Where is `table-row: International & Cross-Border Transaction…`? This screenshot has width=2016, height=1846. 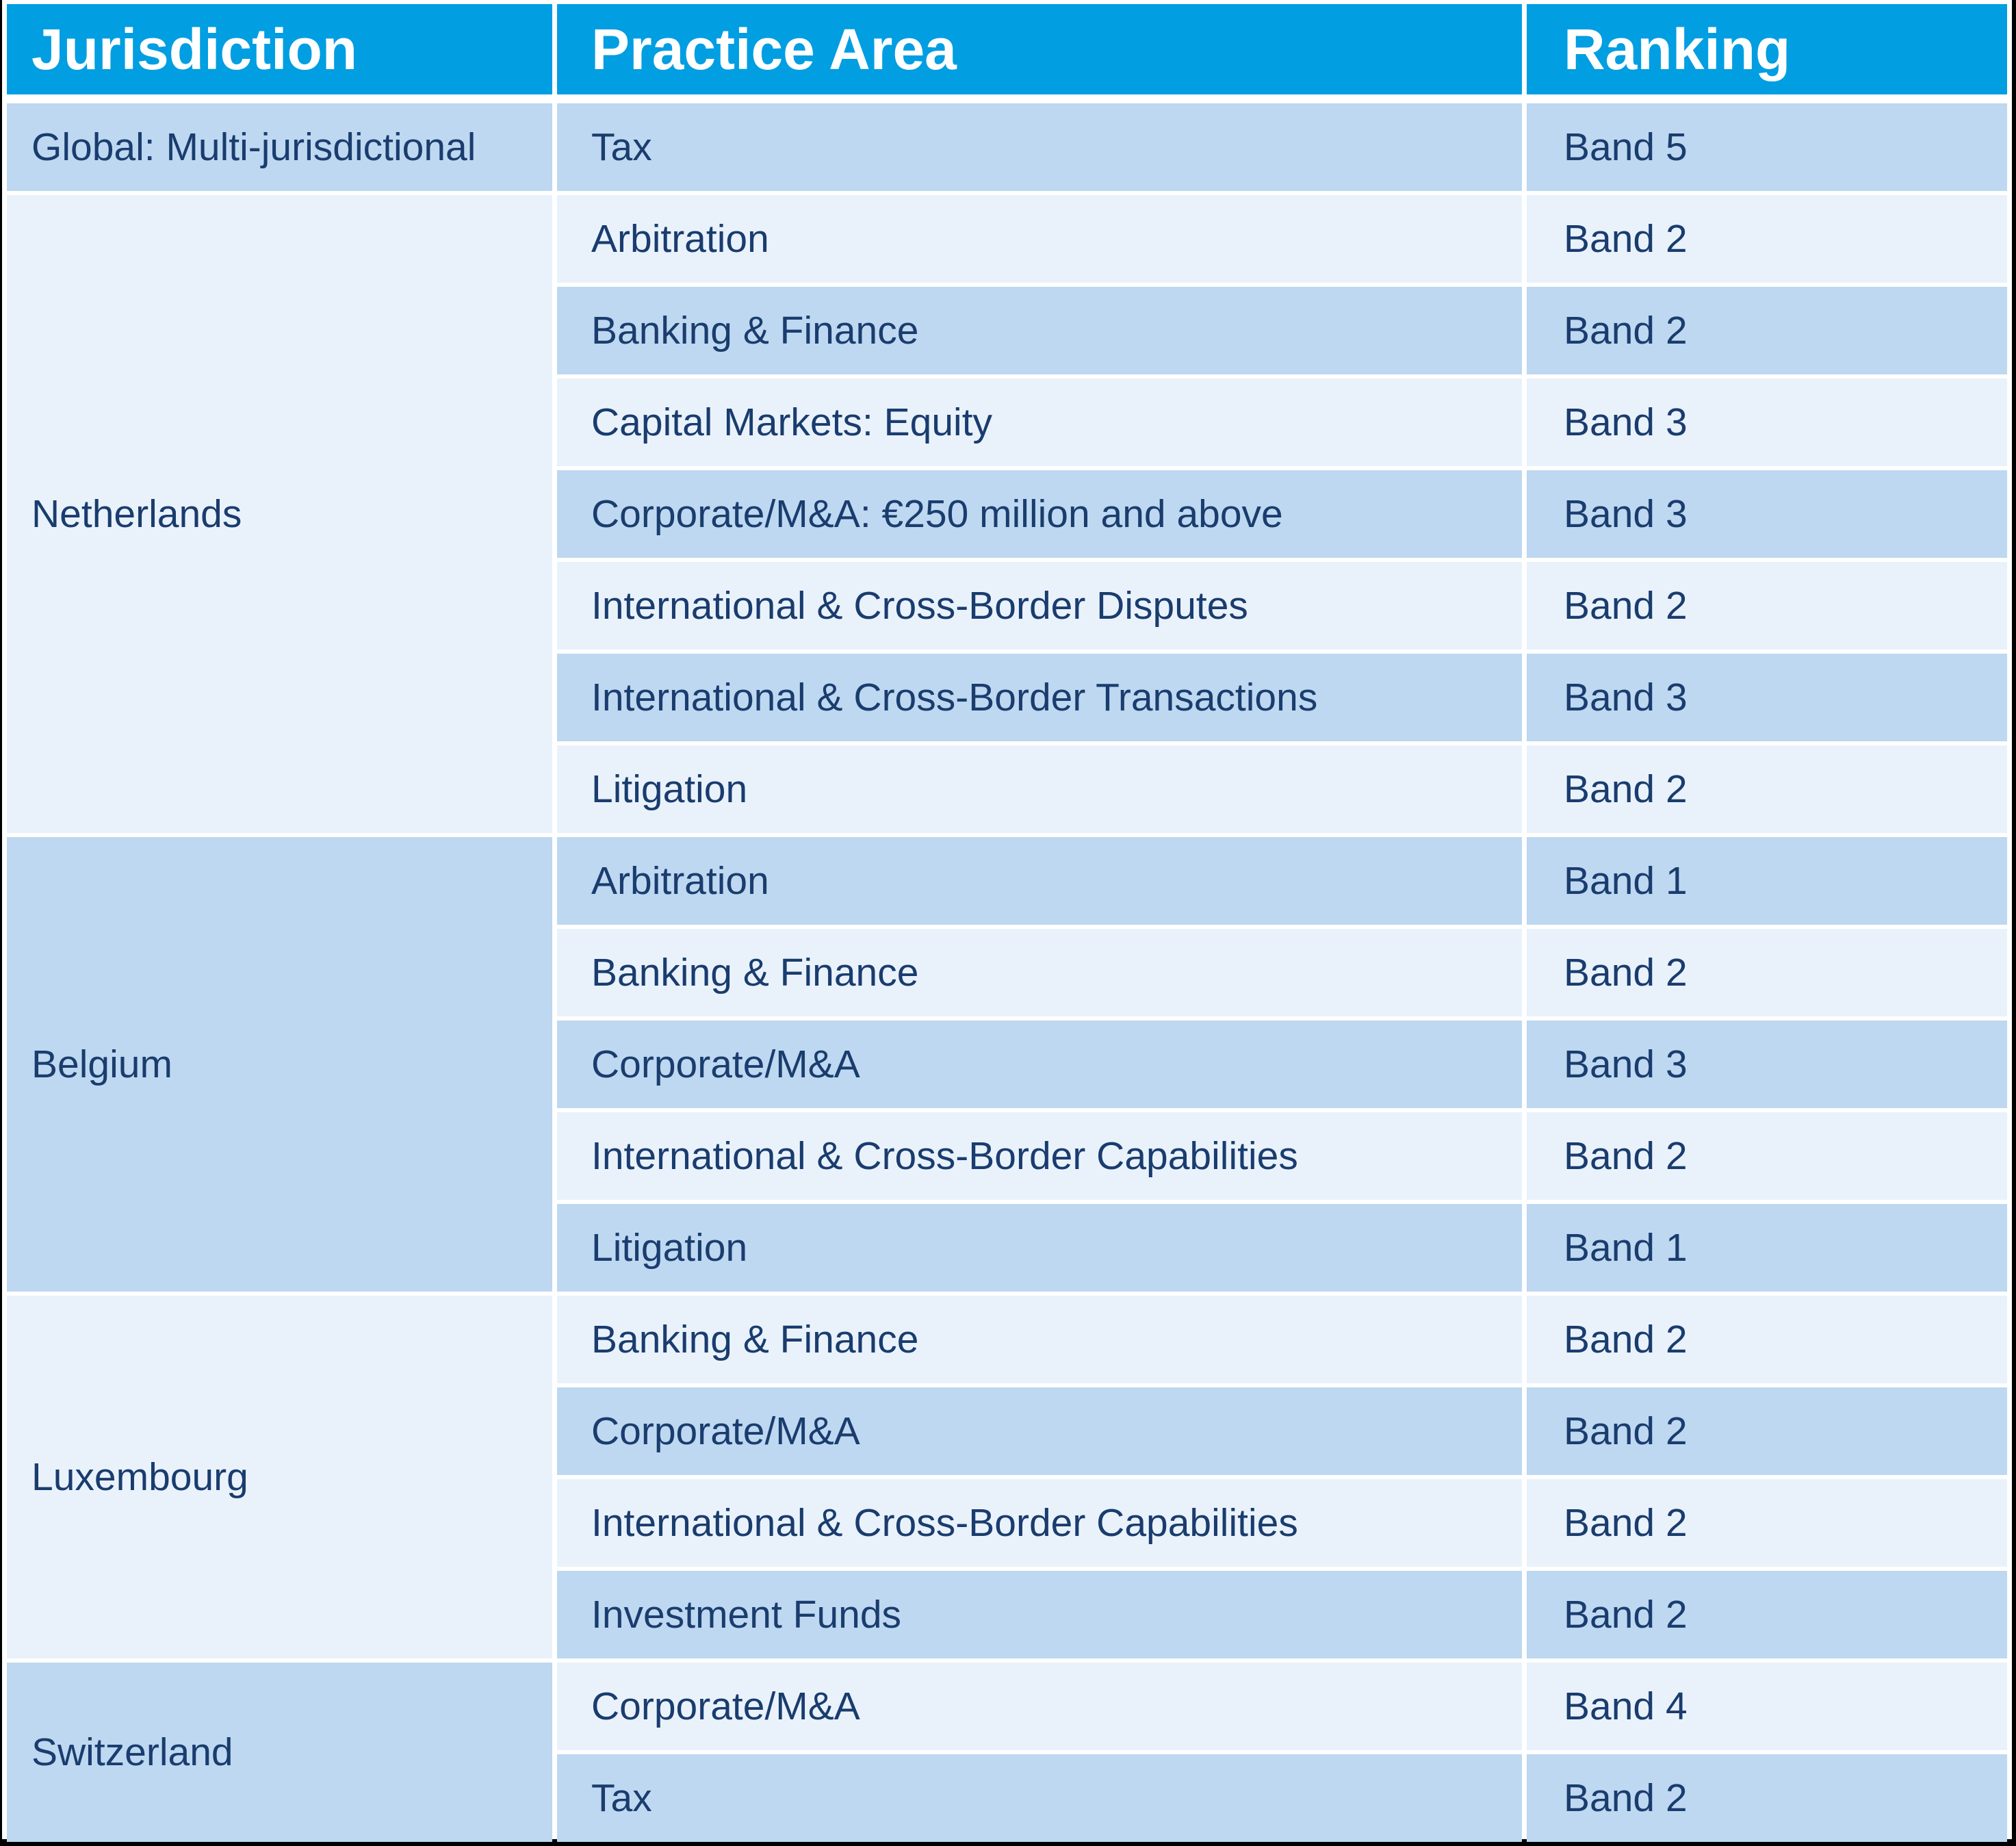
table-row: International & Cross-Border Transaction… is located at coordinates (1007, 697).